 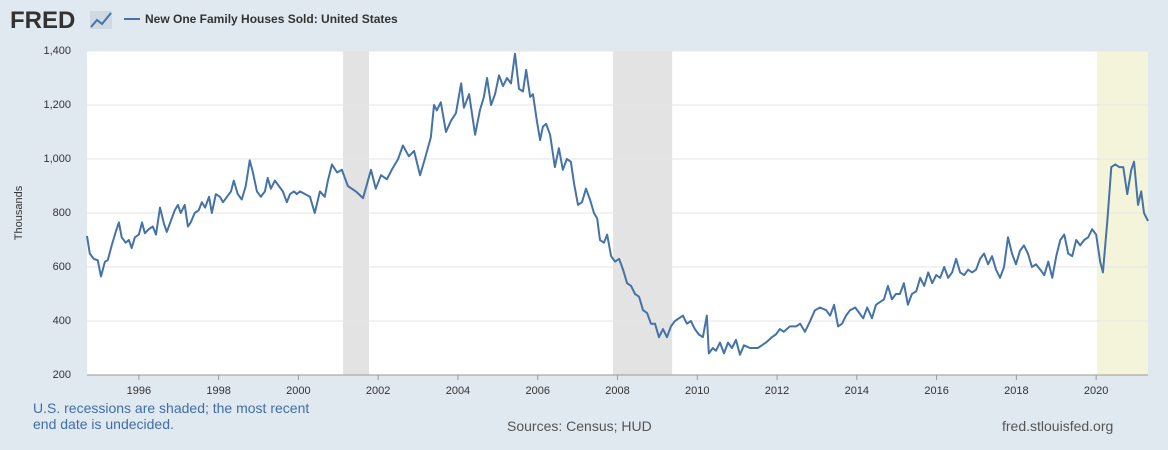 I want to click on x-tick-label: 2016, so click(x=936, y=391).